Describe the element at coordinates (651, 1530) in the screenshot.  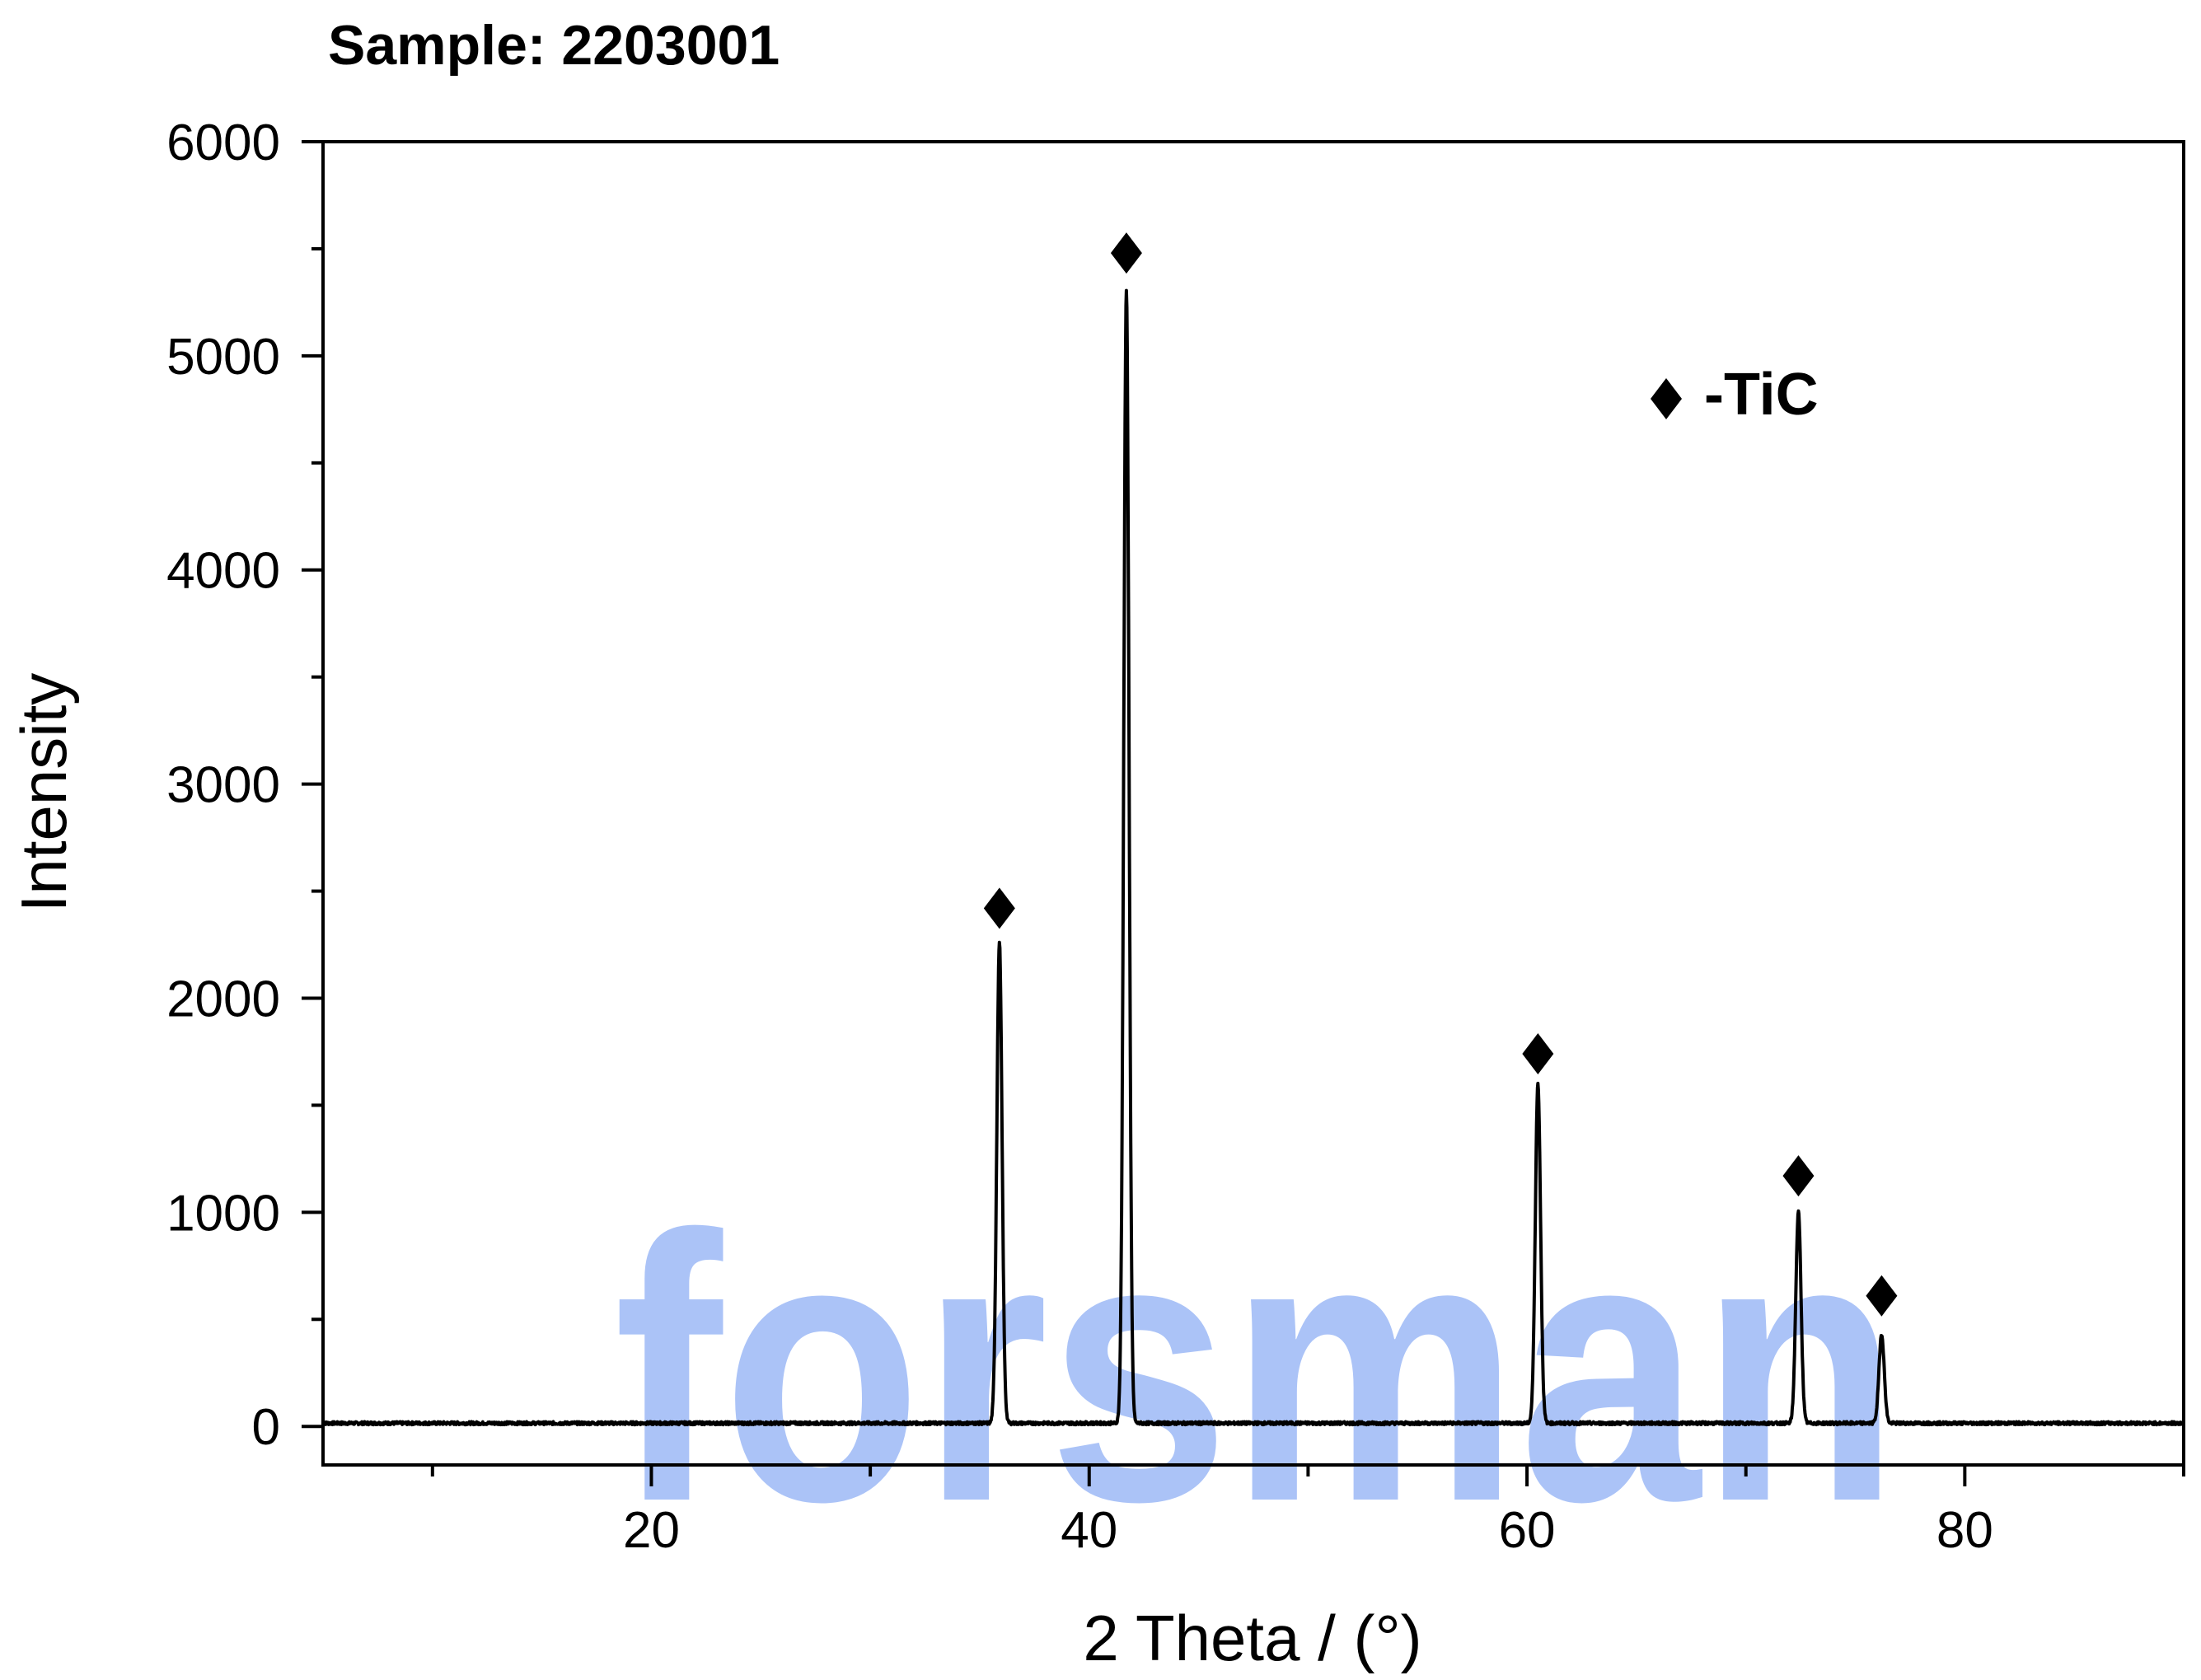
I see `x-tick-label: 20` at that location.